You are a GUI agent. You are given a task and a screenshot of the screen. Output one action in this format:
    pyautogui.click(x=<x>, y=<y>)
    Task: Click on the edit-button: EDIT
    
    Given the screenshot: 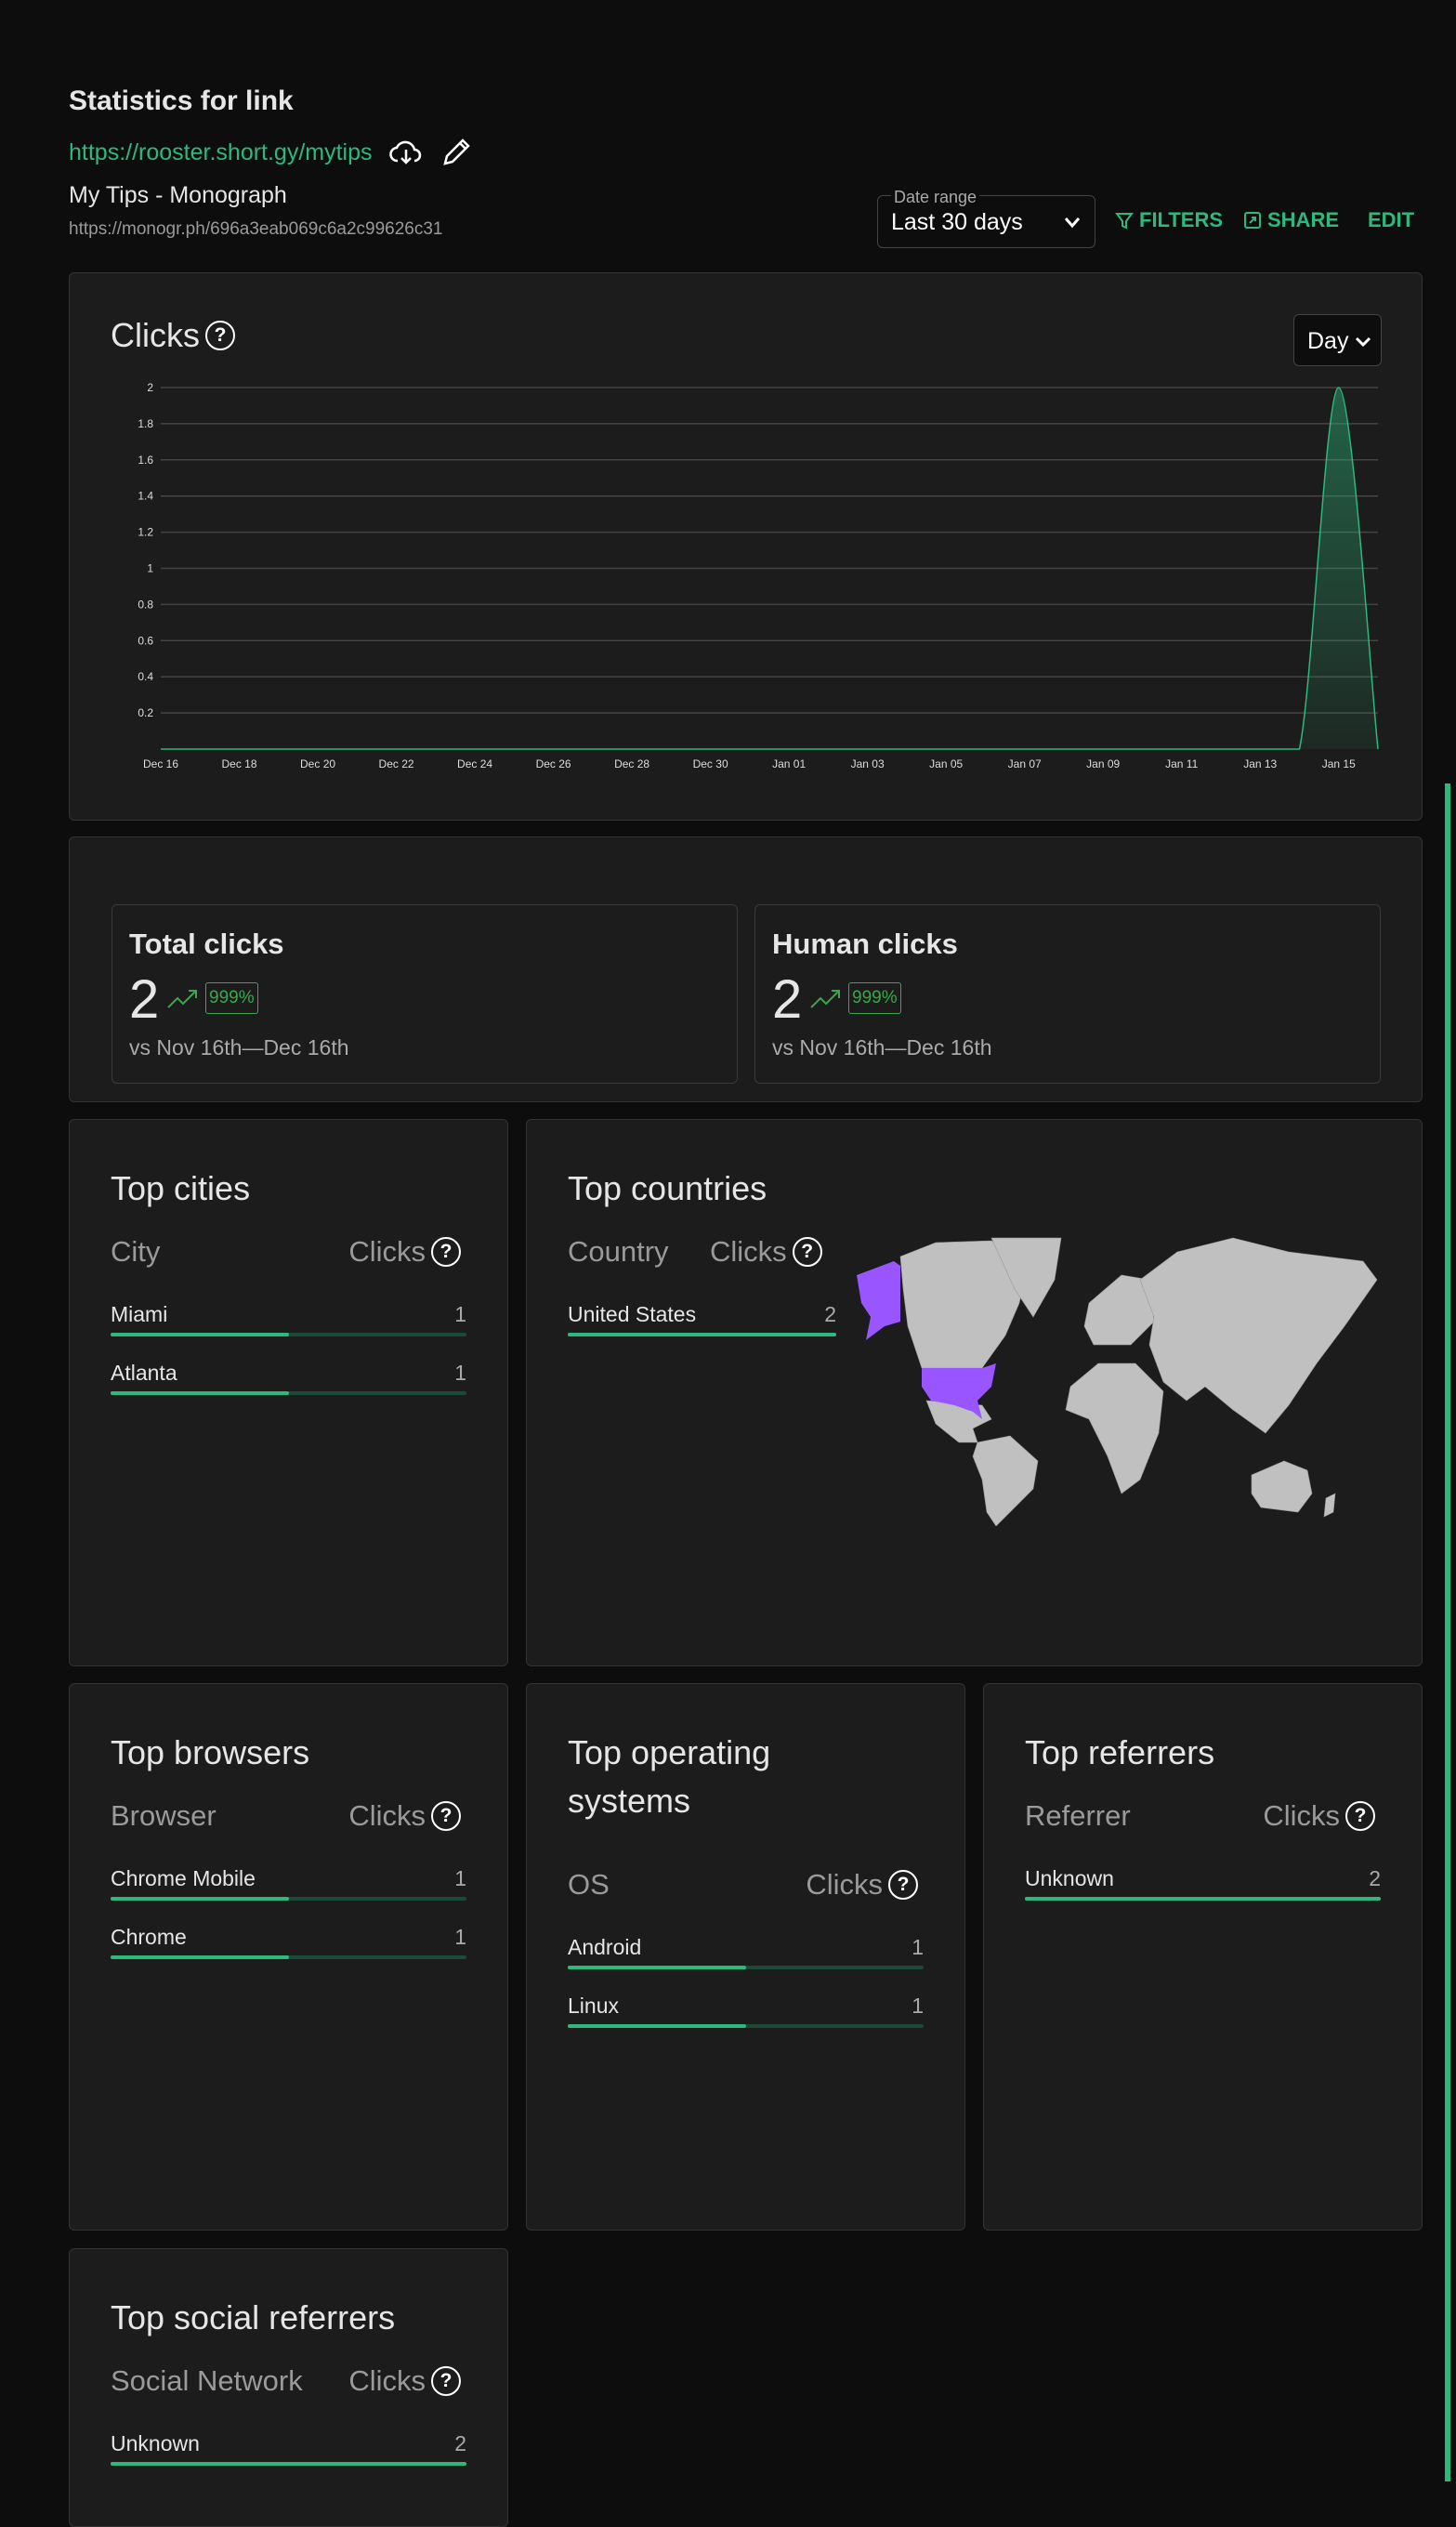 What is the action you would take?
    pyautogui.click(x=1391, y=220)
    